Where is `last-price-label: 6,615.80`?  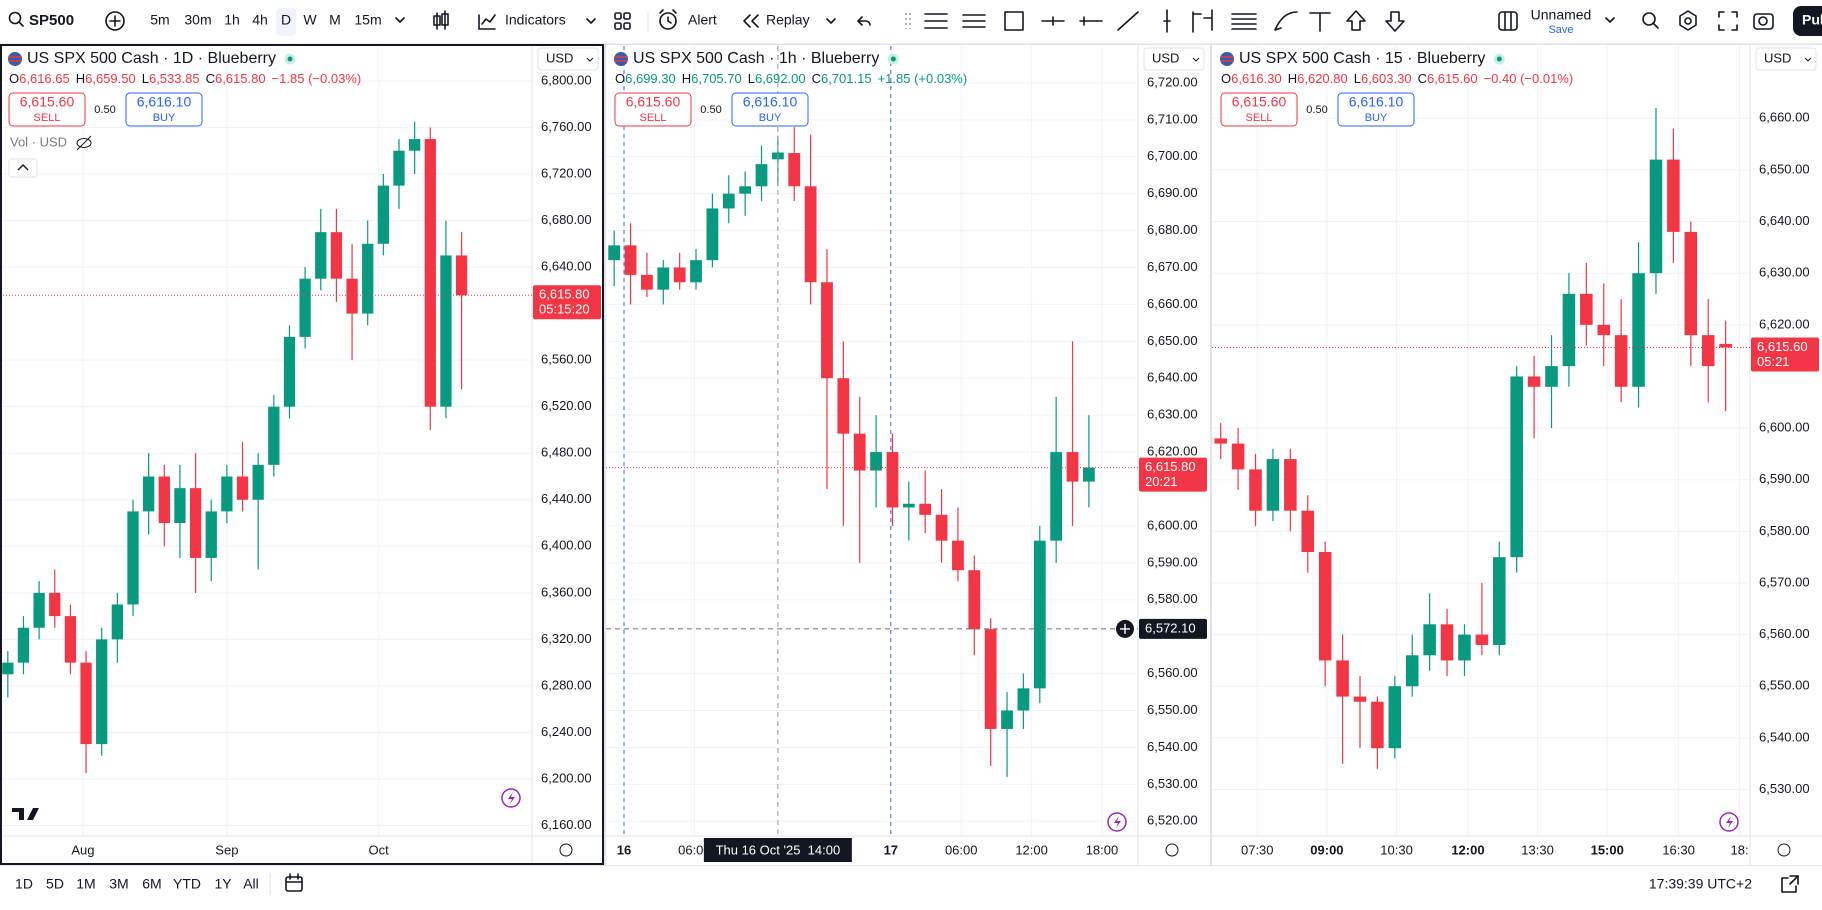 last-price-label: 6,615.80 is located at coordinates (1170, 466).